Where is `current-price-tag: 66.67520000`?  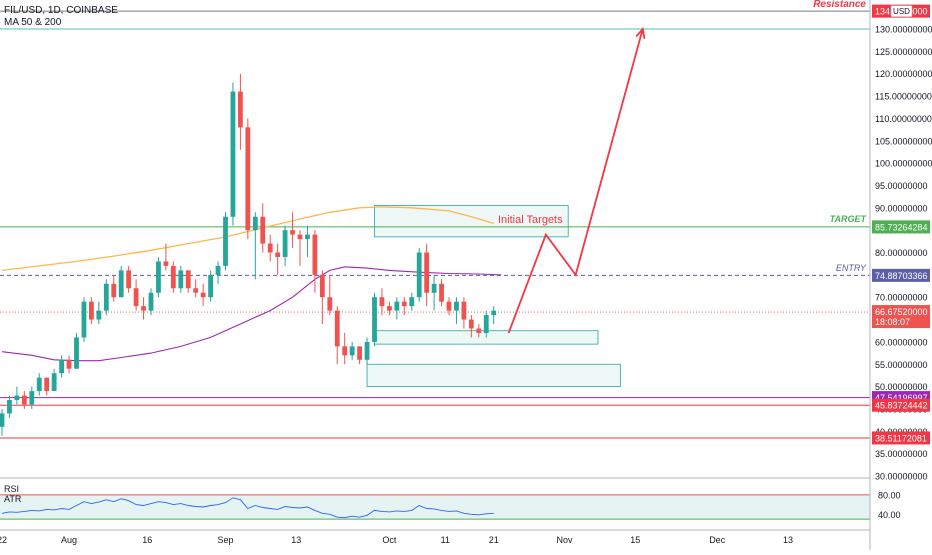 current-price-tag: 66.67520000 is located at coordinates (901, 312).